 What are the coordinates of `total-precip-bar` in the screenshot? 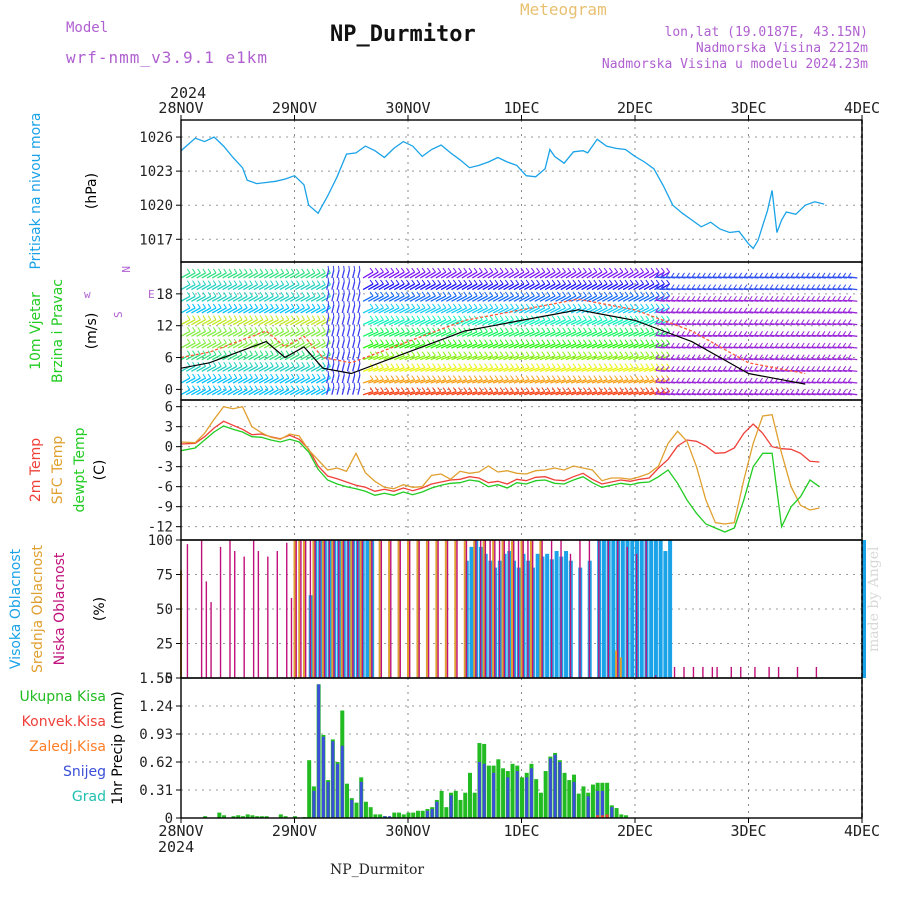 It's located at (399, 815).